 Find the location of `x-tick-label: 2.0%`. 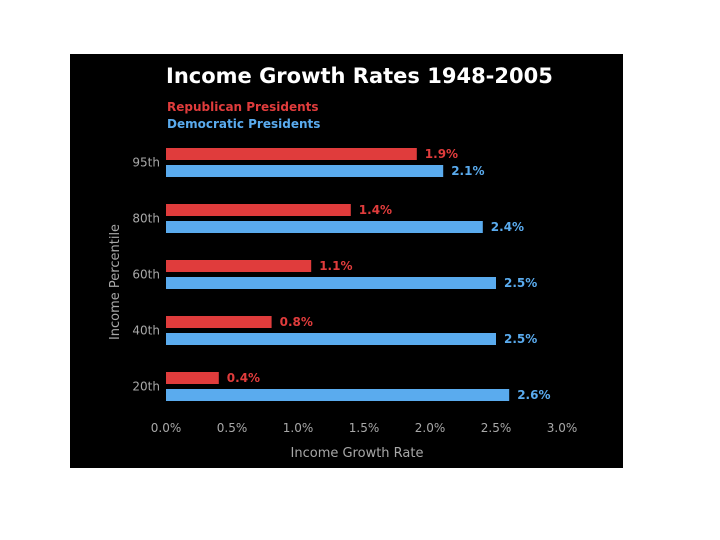

x-tick-label: 2.0% is located at coordinates (430, 428).